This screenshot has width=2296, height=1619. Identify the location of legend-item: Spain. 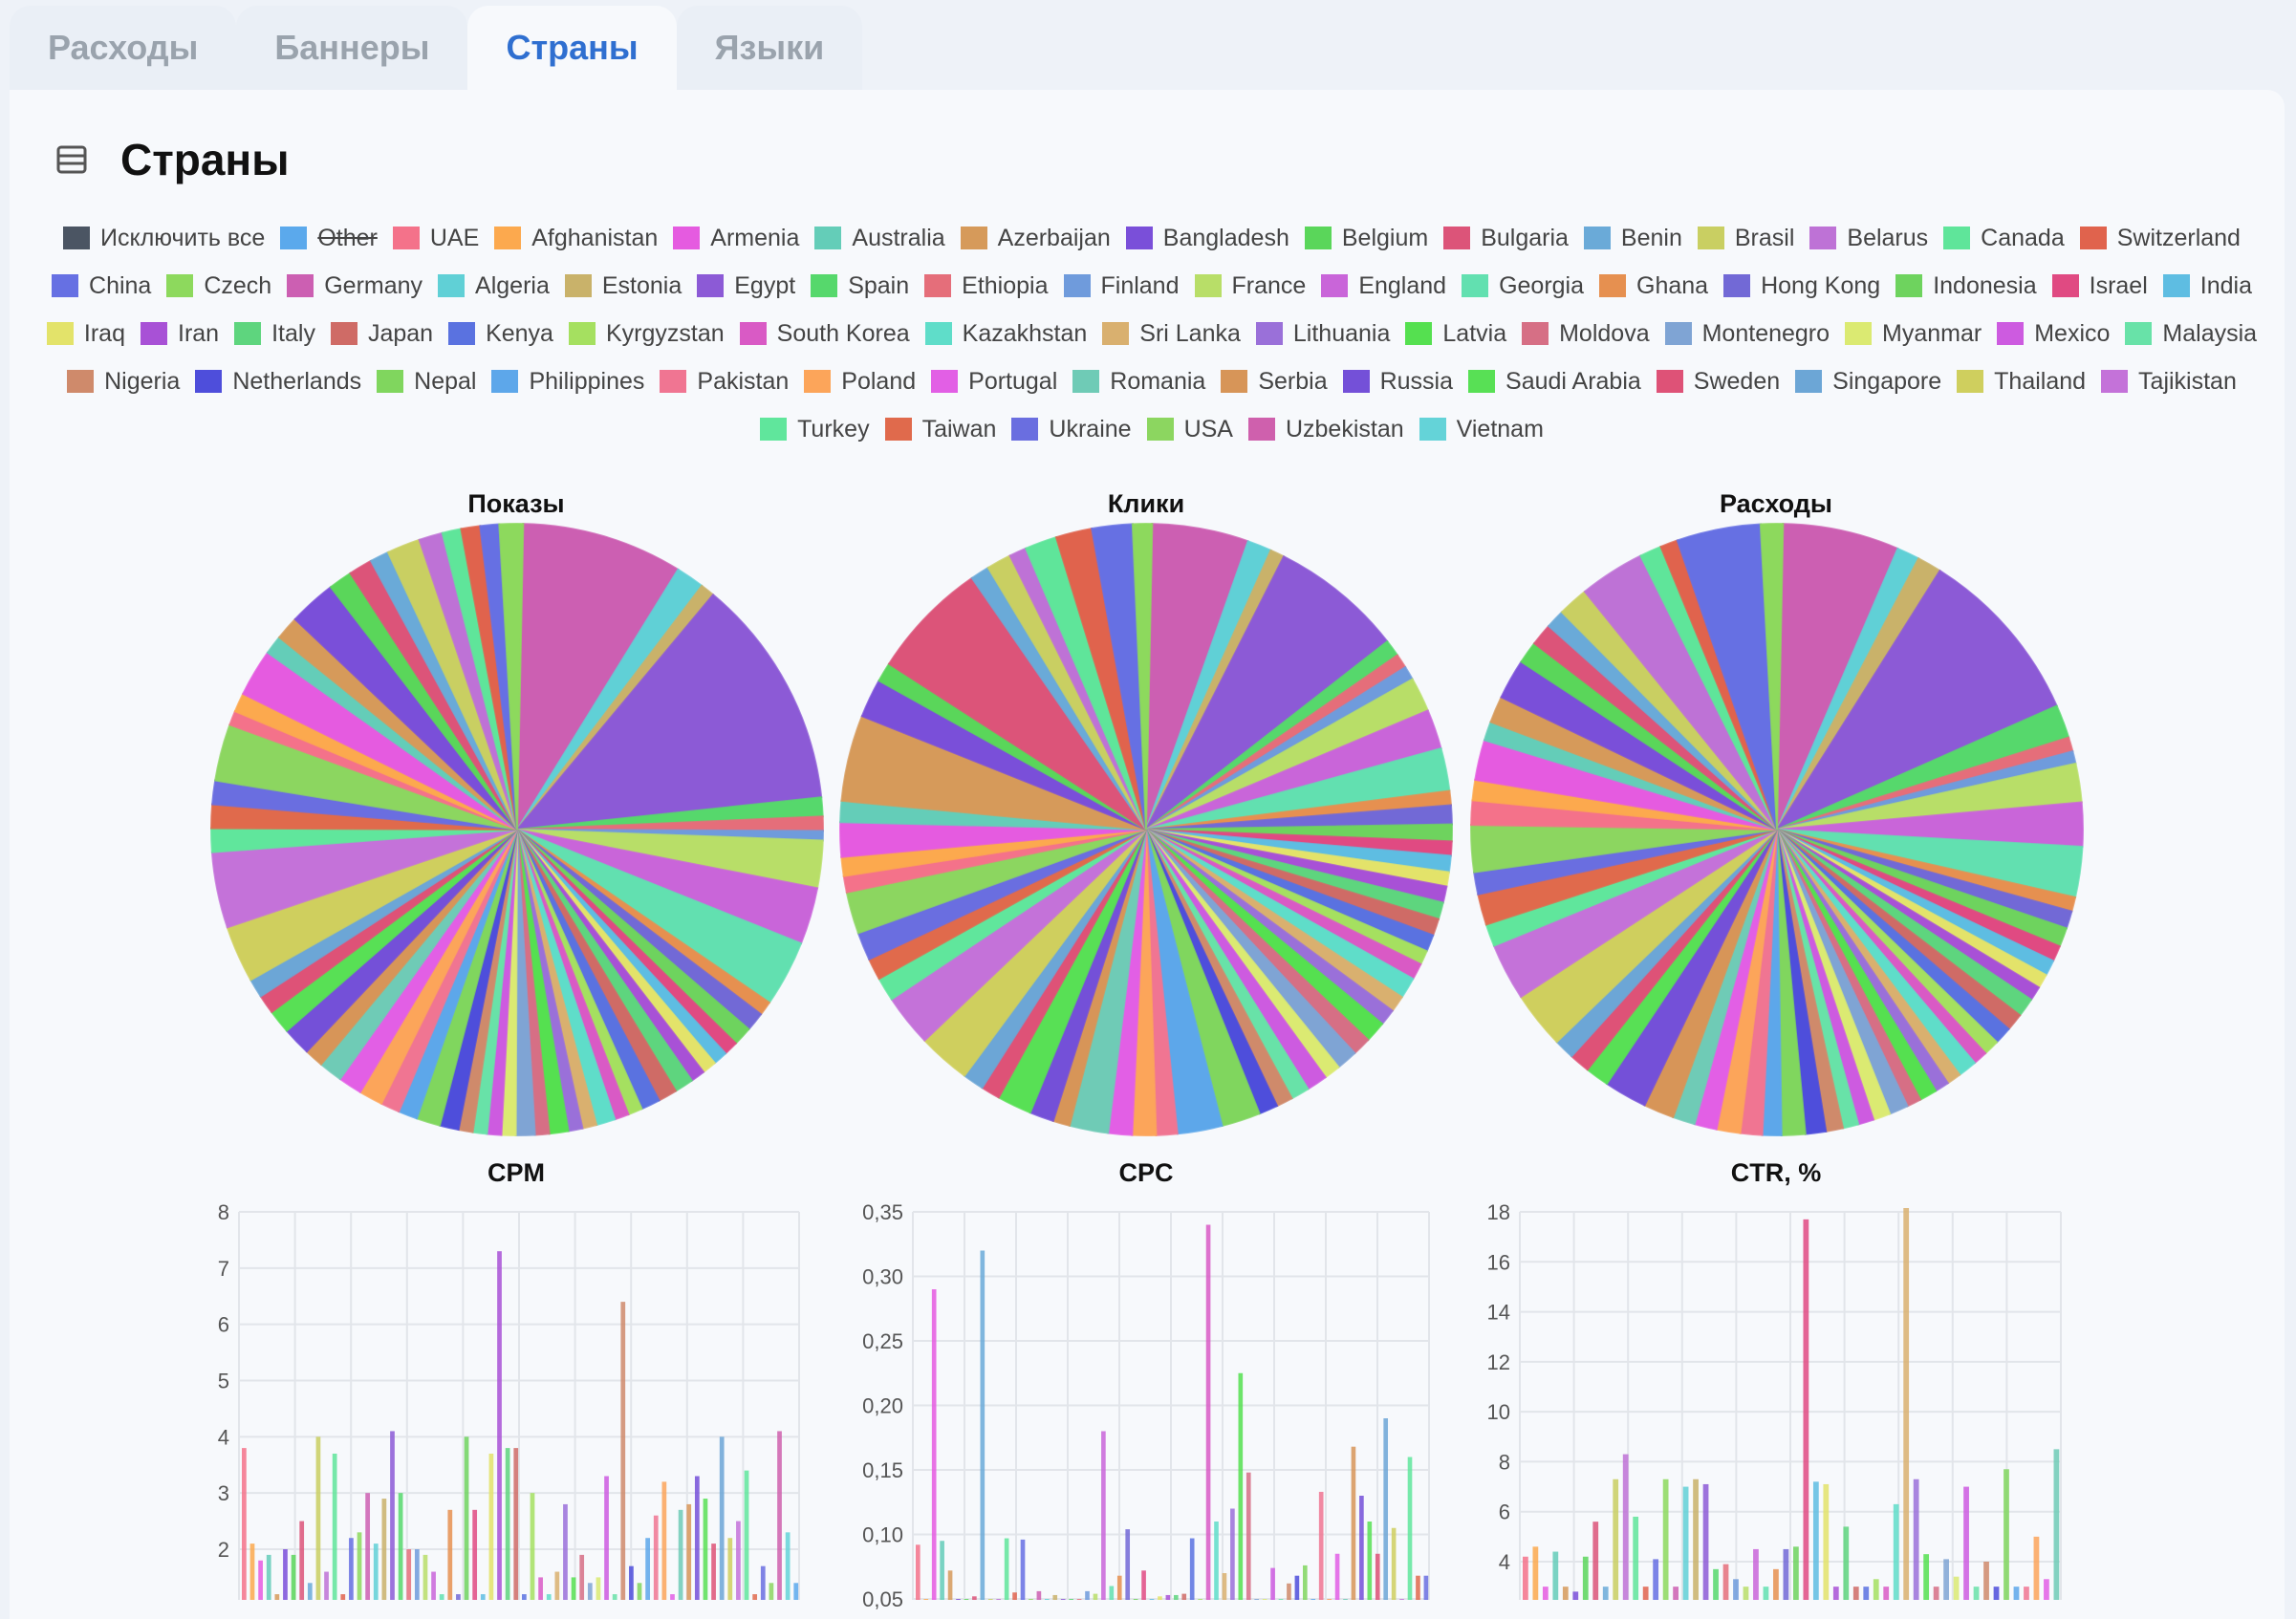
(860, 286).